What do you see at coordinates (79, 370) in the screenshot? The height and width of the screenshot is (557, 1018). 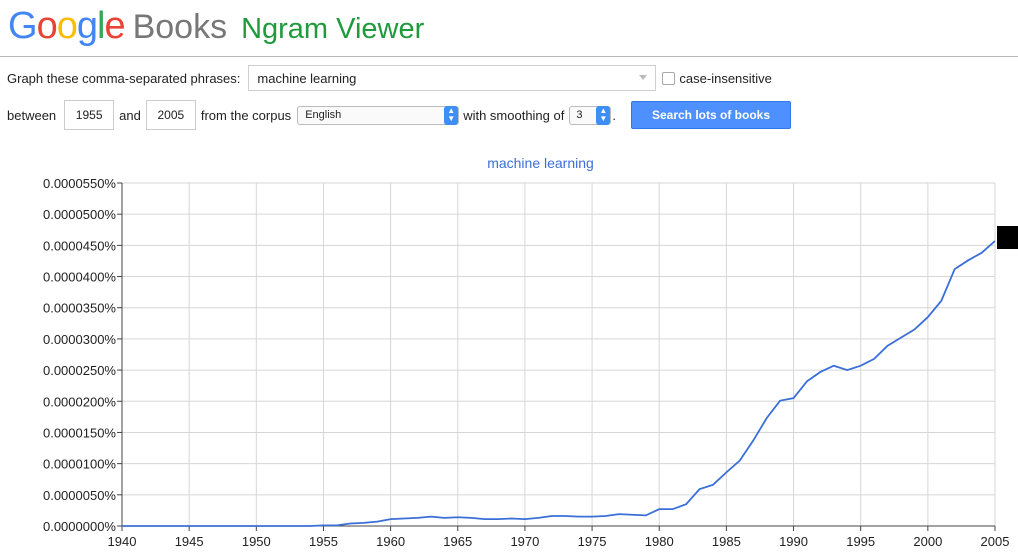 I see `y-tick-label: 0.0000250%` at bounding box center [79, 370].